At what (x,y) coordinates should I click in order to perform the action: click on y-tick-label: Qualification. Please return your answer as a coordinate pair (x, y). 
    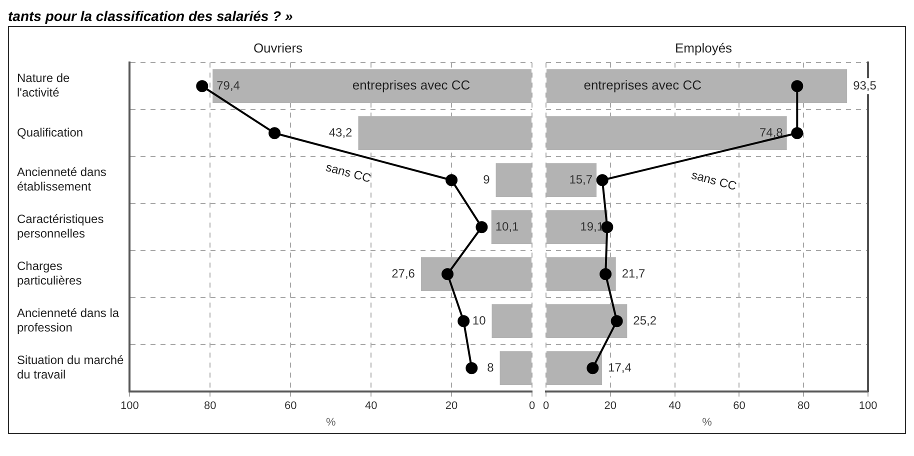
    Looking at the image, I should click on (50, 132).